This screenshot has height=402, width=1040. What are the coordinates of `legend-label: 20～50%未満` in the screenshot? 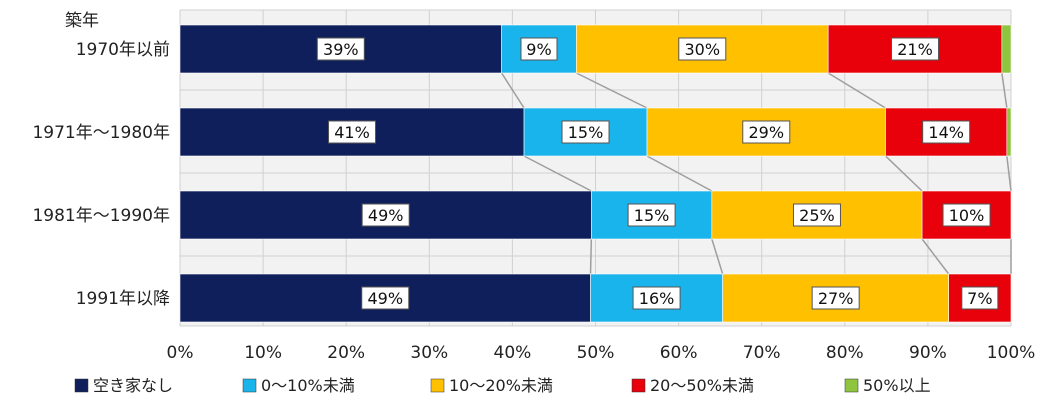 It's located at (702, 385).